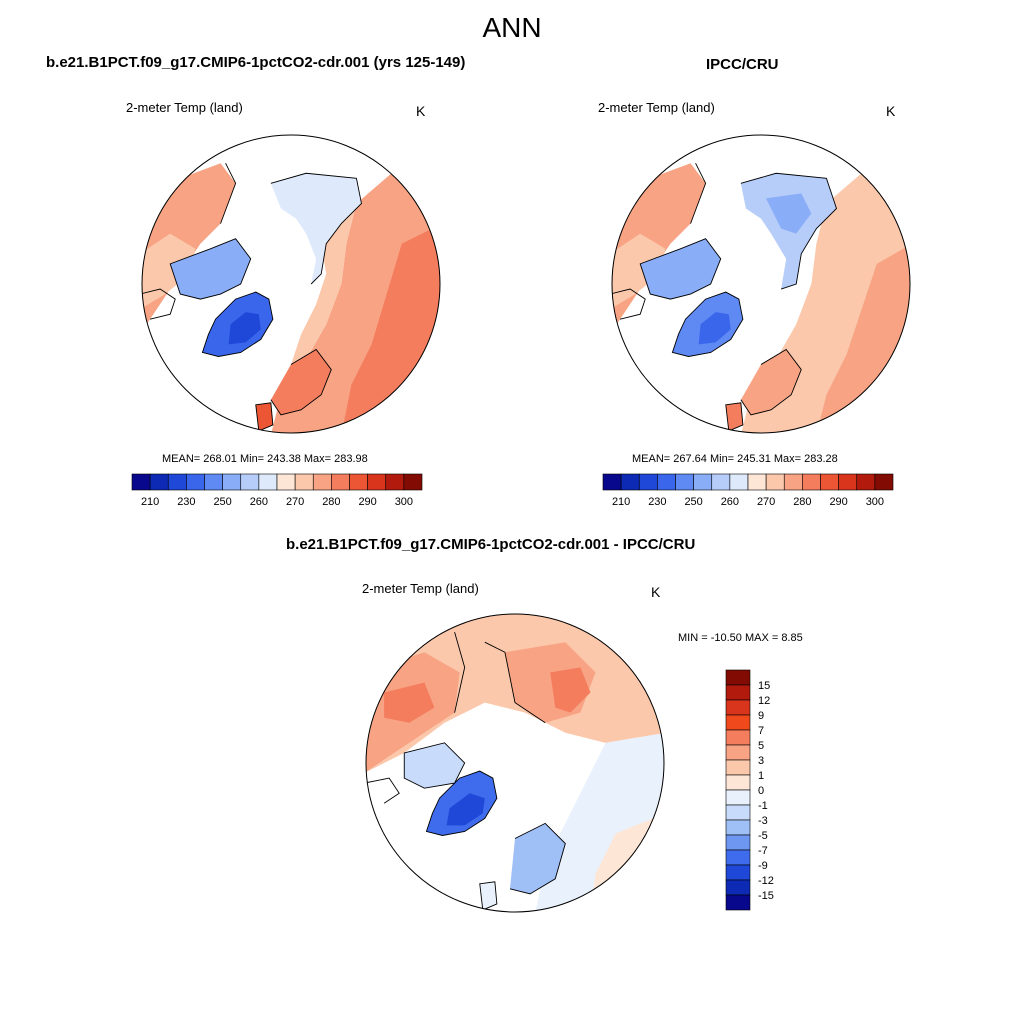 This screenshot has width=1024, height=1024. I want to click on scandinavia-region, so click(537, 858).